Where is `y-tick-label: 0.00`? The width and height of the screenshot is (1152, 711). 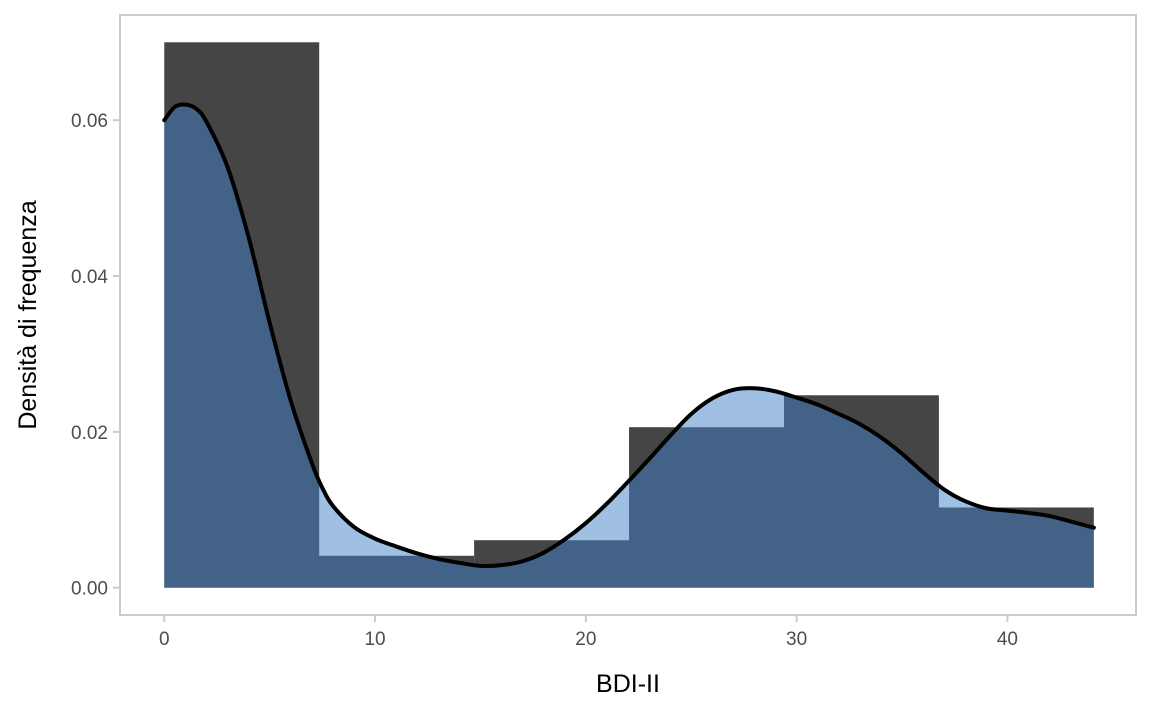 y-tick-label: 0.00 is located at coordinates (89, 589).